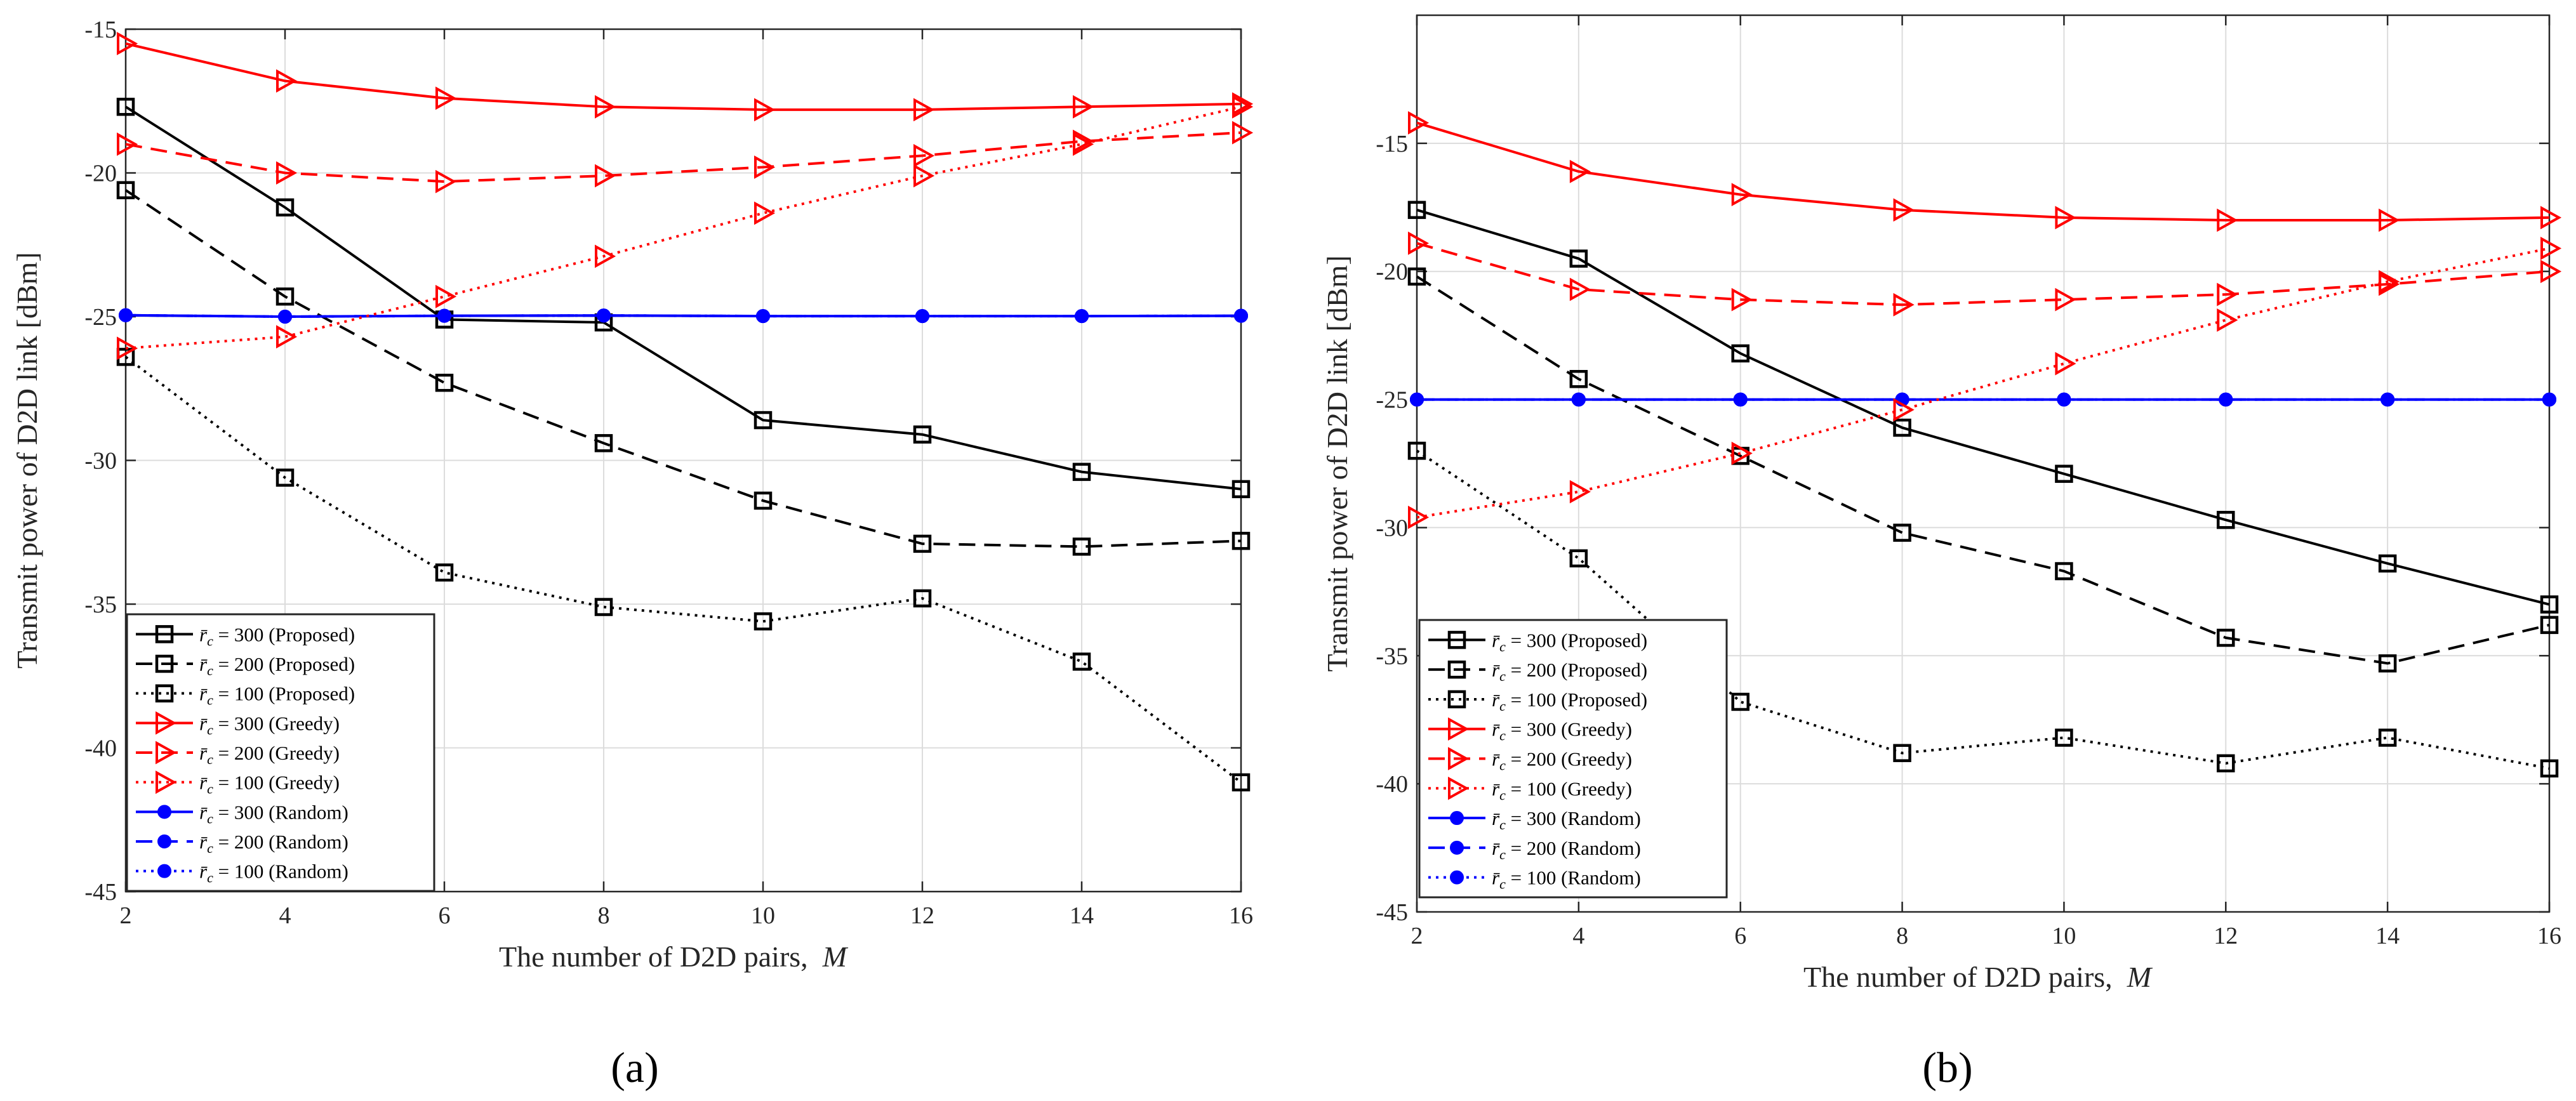 This screenshot has height=1101, width=2576. Describe the element at coordinates (922, 916) in the screenshot. I see `x-tick-label: 12` at that location.